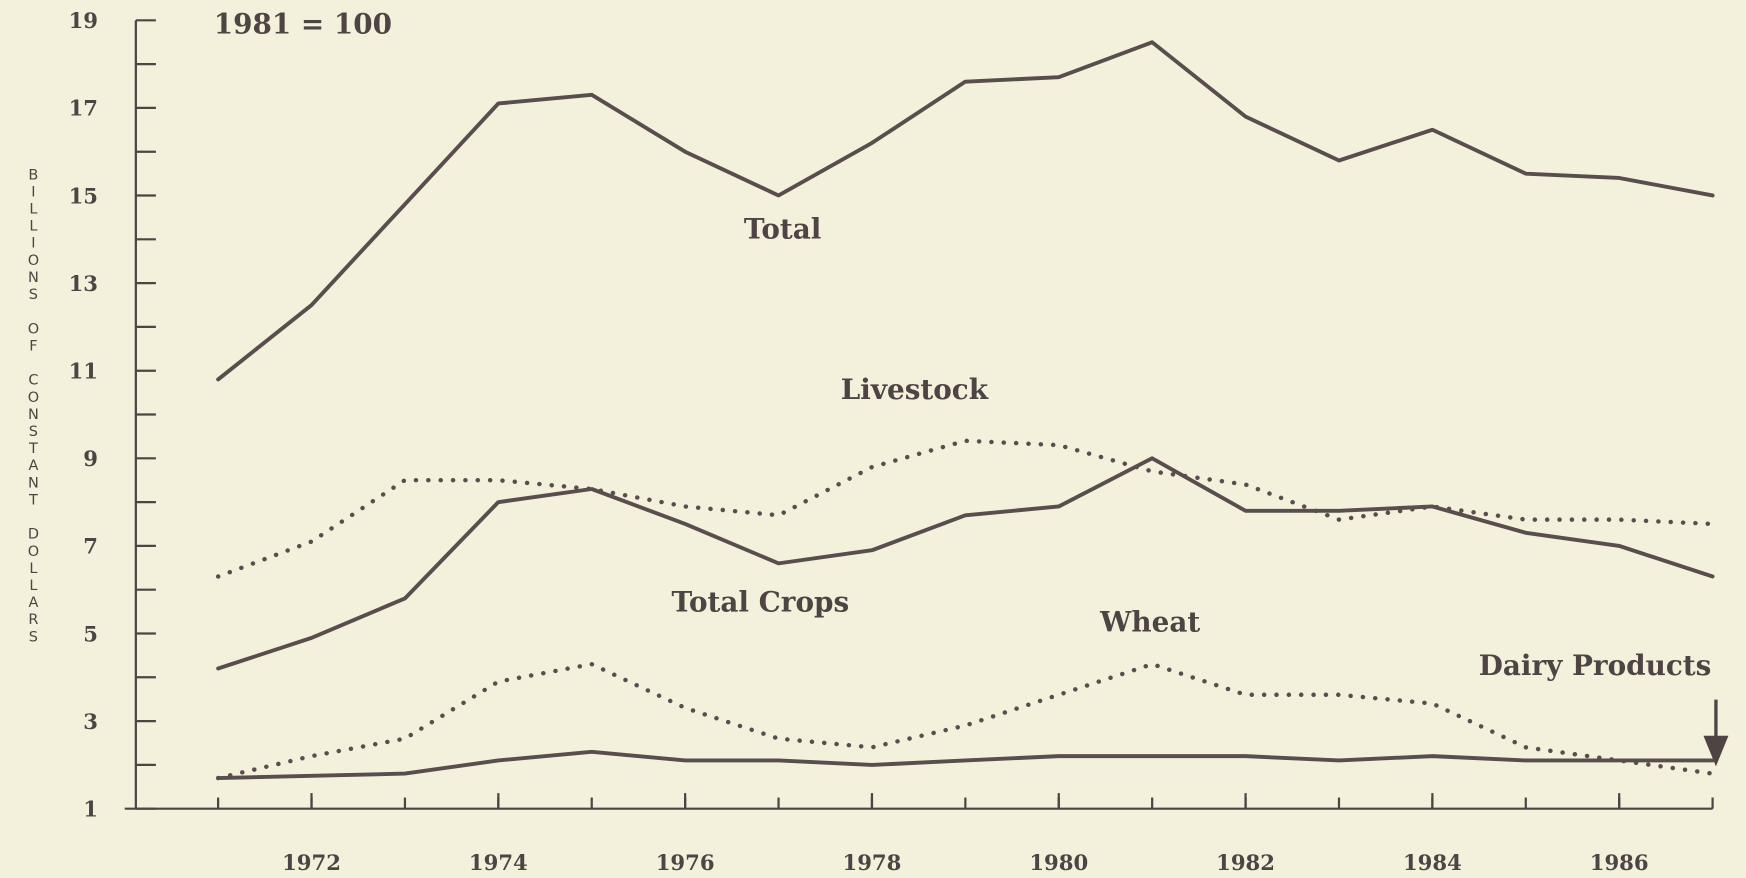 The width and height of the screenshot is (1746, 878). Describe the element at coordinates (1716, 733) in the screenshot. I see `arrow` at that location.